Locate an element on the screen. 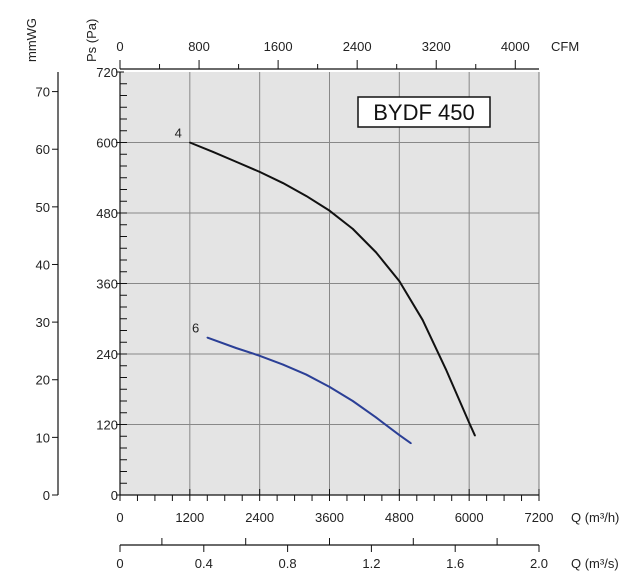  q-m3s-tick-label: 0 is located at coordinates (119, 563).